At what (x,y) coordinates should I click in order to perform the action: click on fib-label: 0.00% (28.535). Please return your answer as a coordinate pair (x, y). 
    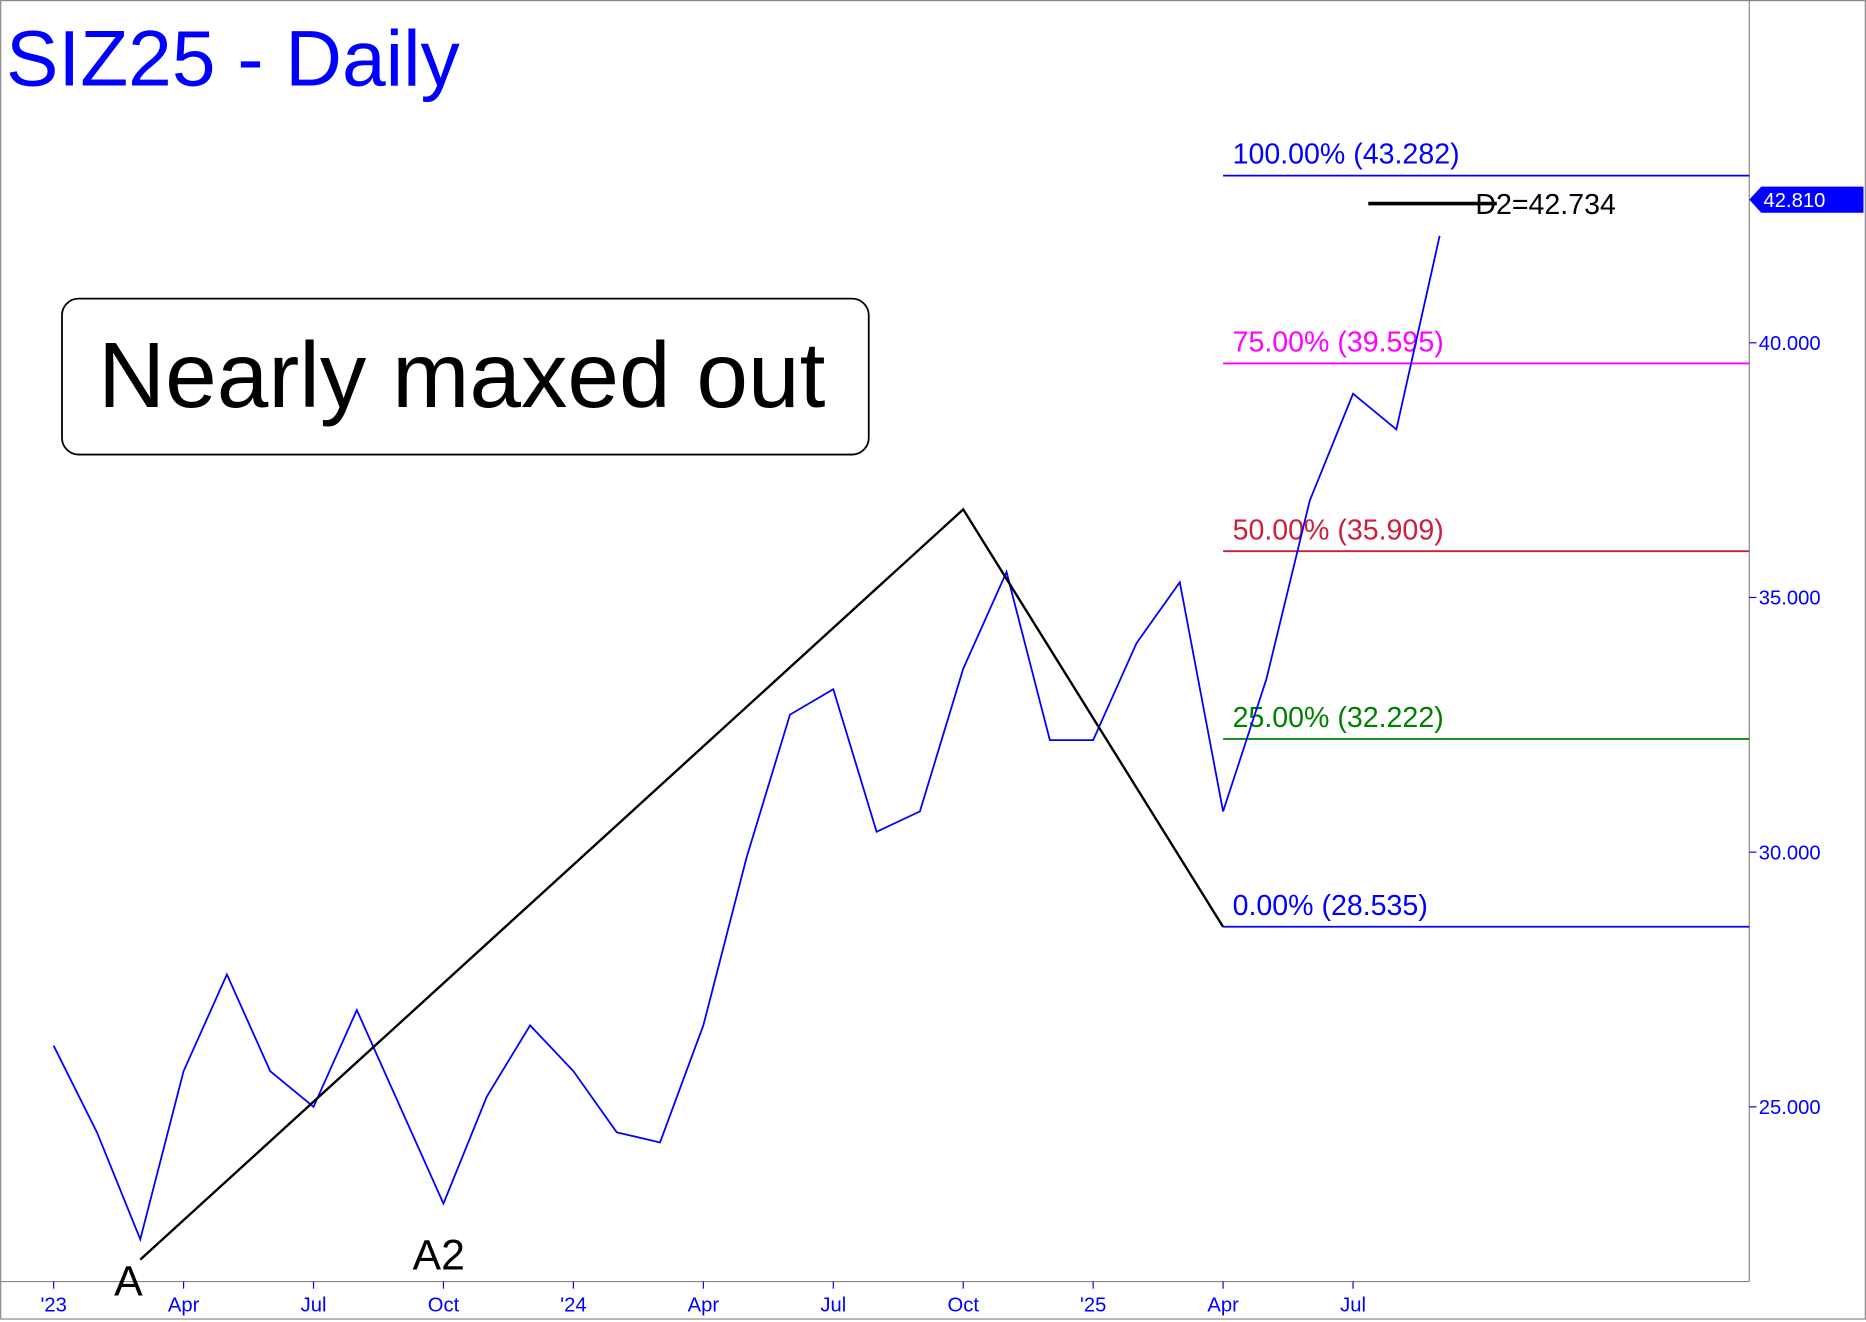
    Looking at the image, I should click on (1330, 906).